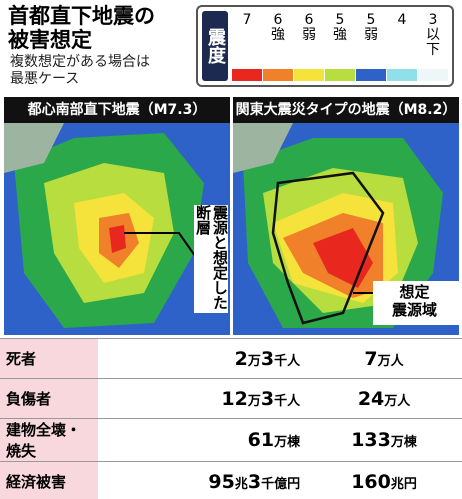  Describe the element at coordinates (278, 46) in the screenshot. I see `legend-item: 6強` at that location.